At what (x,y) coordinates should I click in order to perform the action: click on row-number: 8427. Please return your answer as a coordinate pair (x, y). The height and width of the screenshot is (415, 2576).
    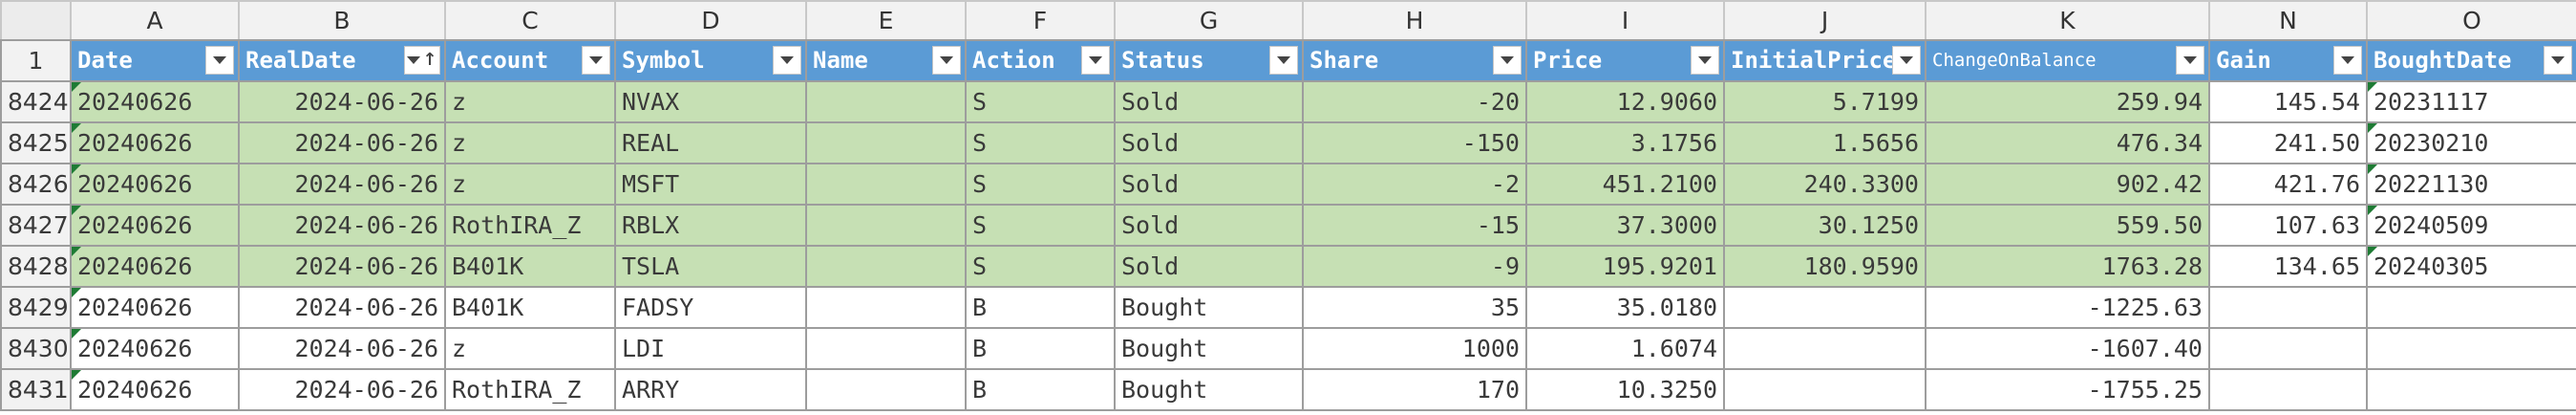
    Looking at the image, I should click on (36, 226).